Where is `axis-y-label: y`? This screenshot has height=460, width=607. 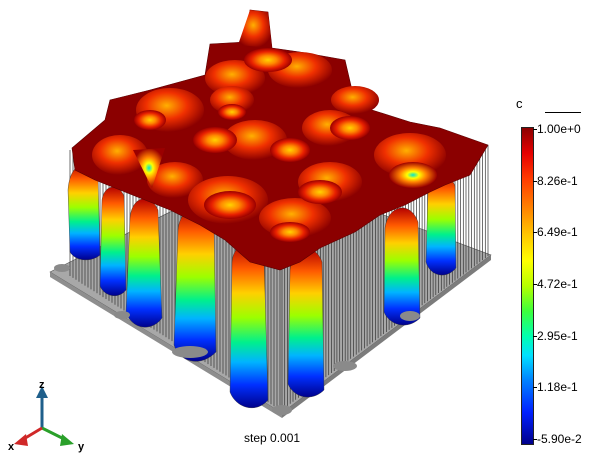
axis-y-label: y is located at coordinates (81, 447).